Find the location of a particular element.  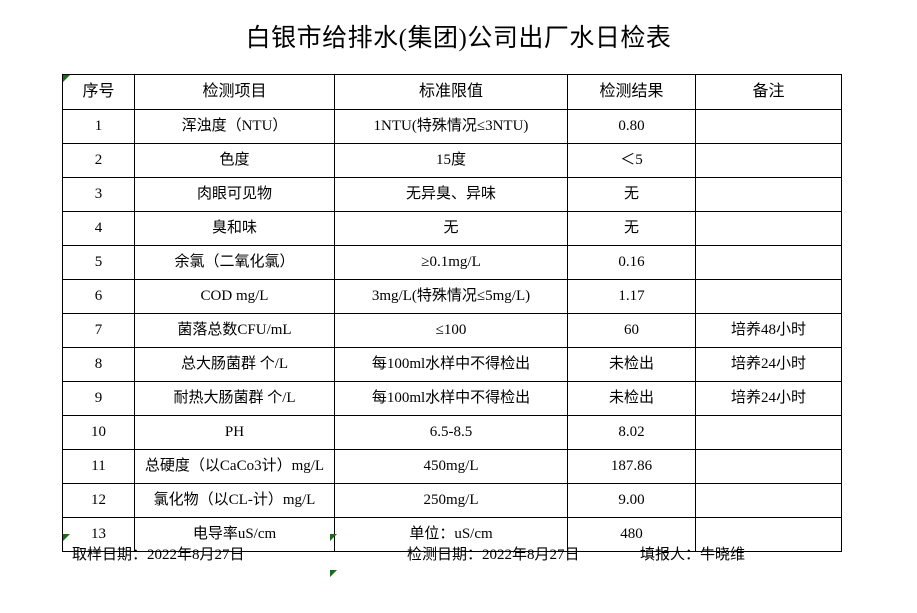

page-title: 白银市给排水(集团)公司出厂水日检表 is located at coordinates (458, 38).